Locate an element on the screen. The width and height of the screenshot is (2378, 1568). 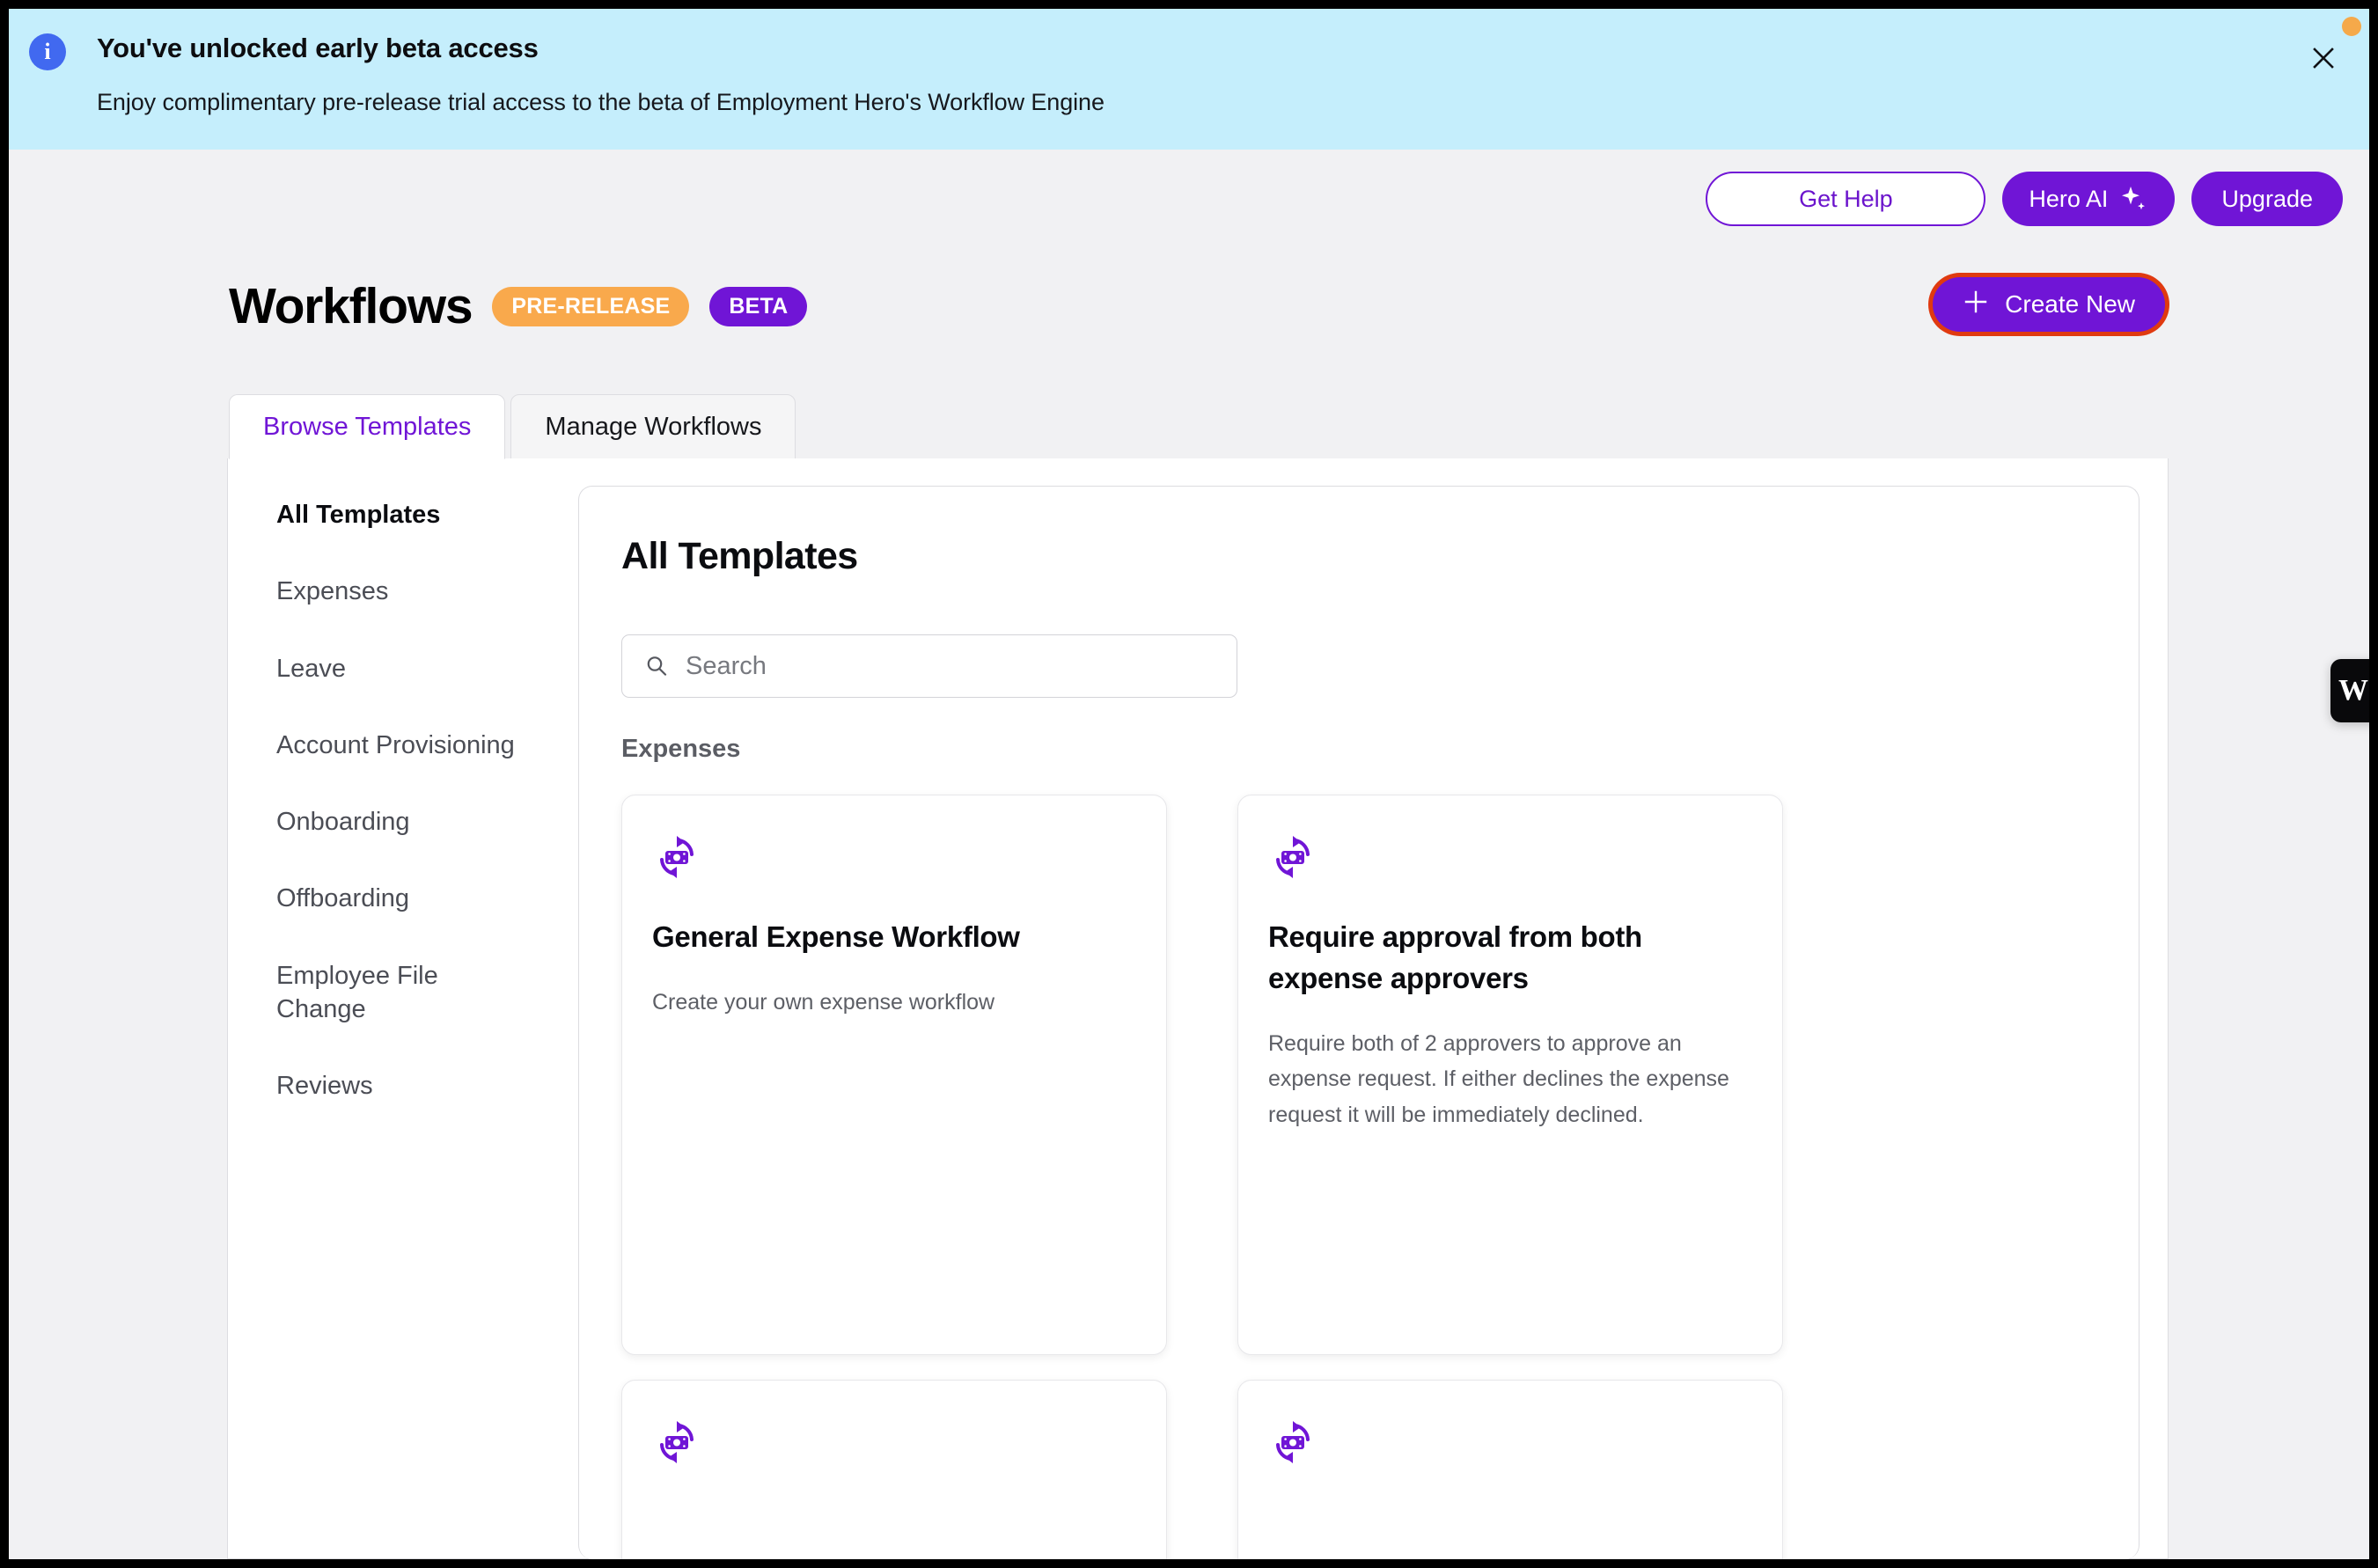
sidebar-item-offboarding: Offboarding is located at coordinates (343, 898).